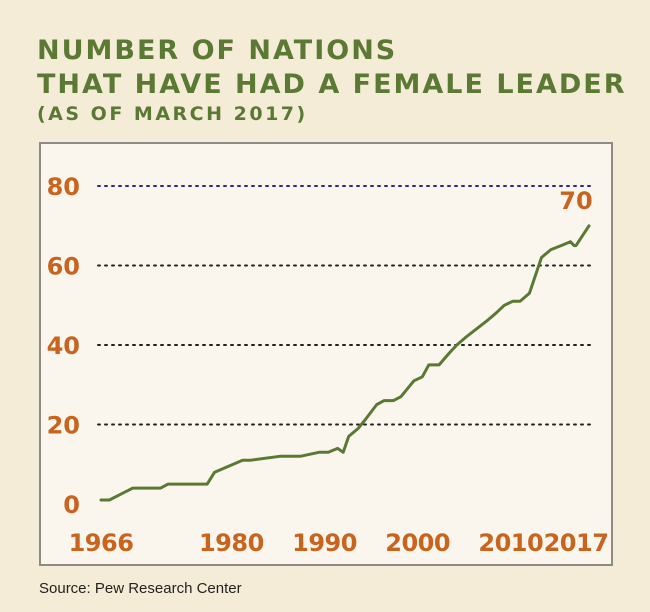  What do you see at coordinates (217, 50) in the screenshot?
I see `chart-title-line-1: NUMBER OF NATIONS` at bounding box center [217, 50].